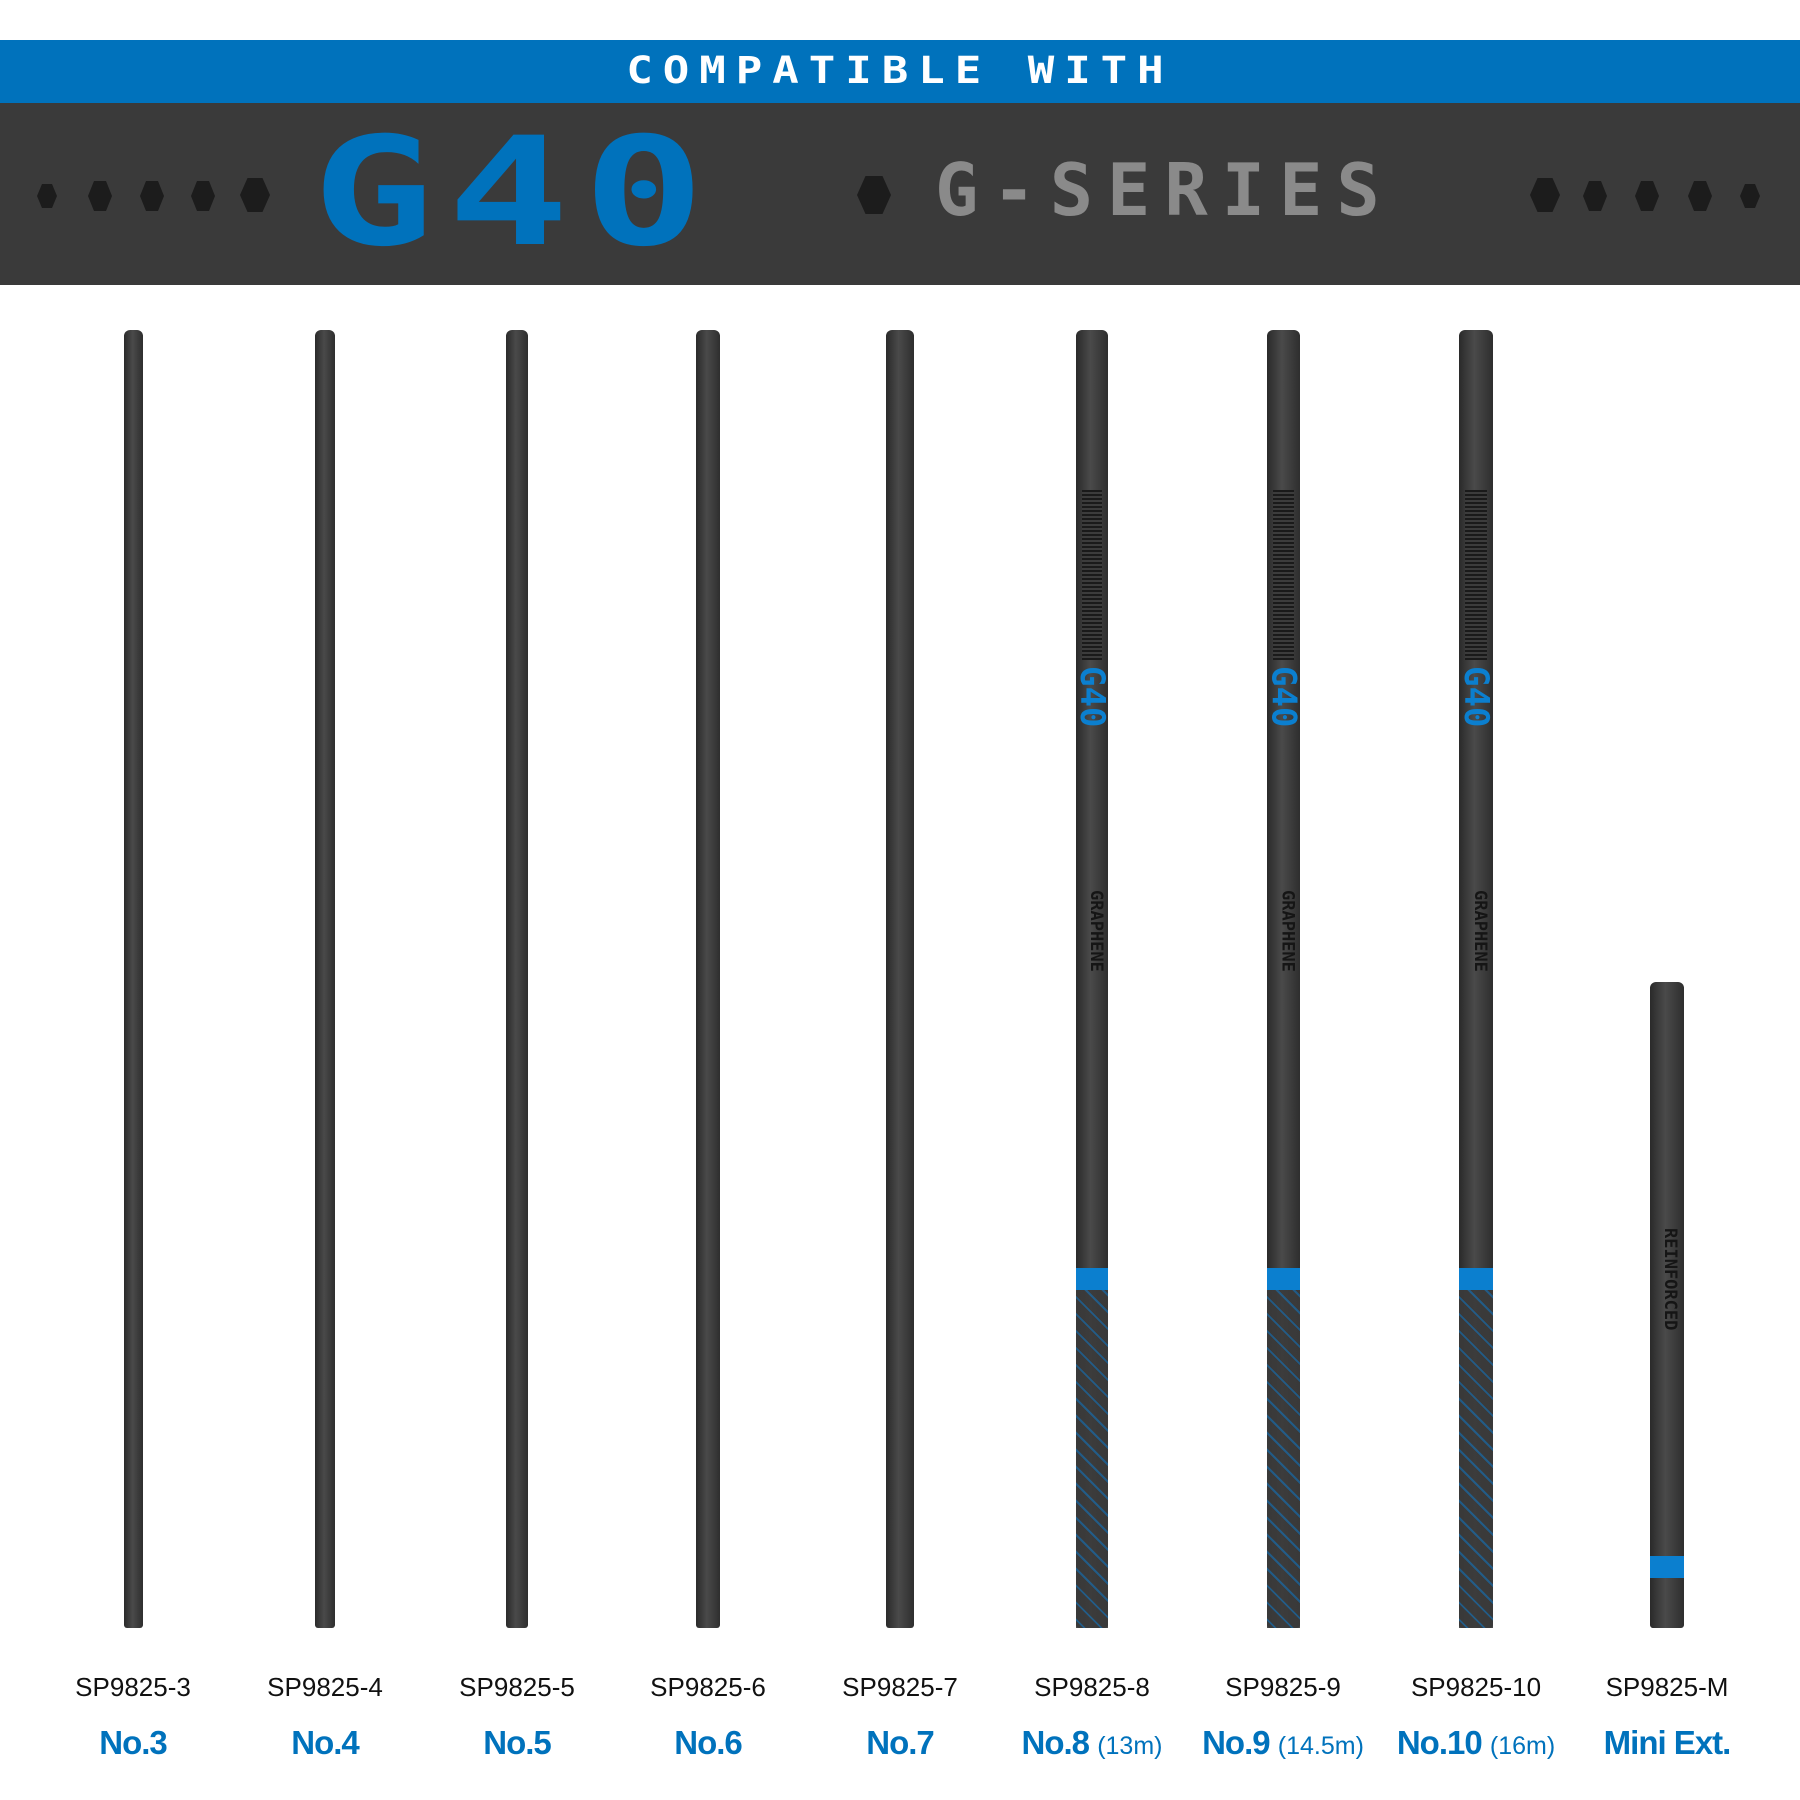 The image size is (1800, 1800). I want to click on product-code: SP9825-6, so click(708, 1687).